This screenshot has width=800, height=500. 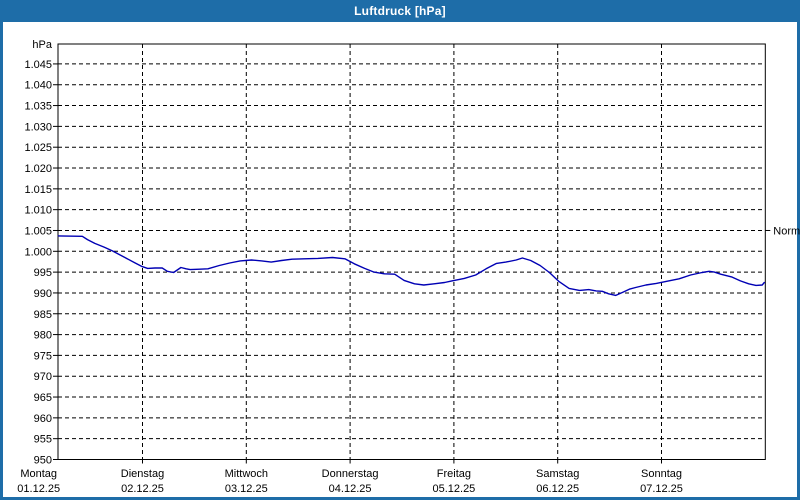 What do you see at coordinates (38, 86) in the screenshot?
I see `y-tick-label: 1.040` at bounding box center [38, 86].